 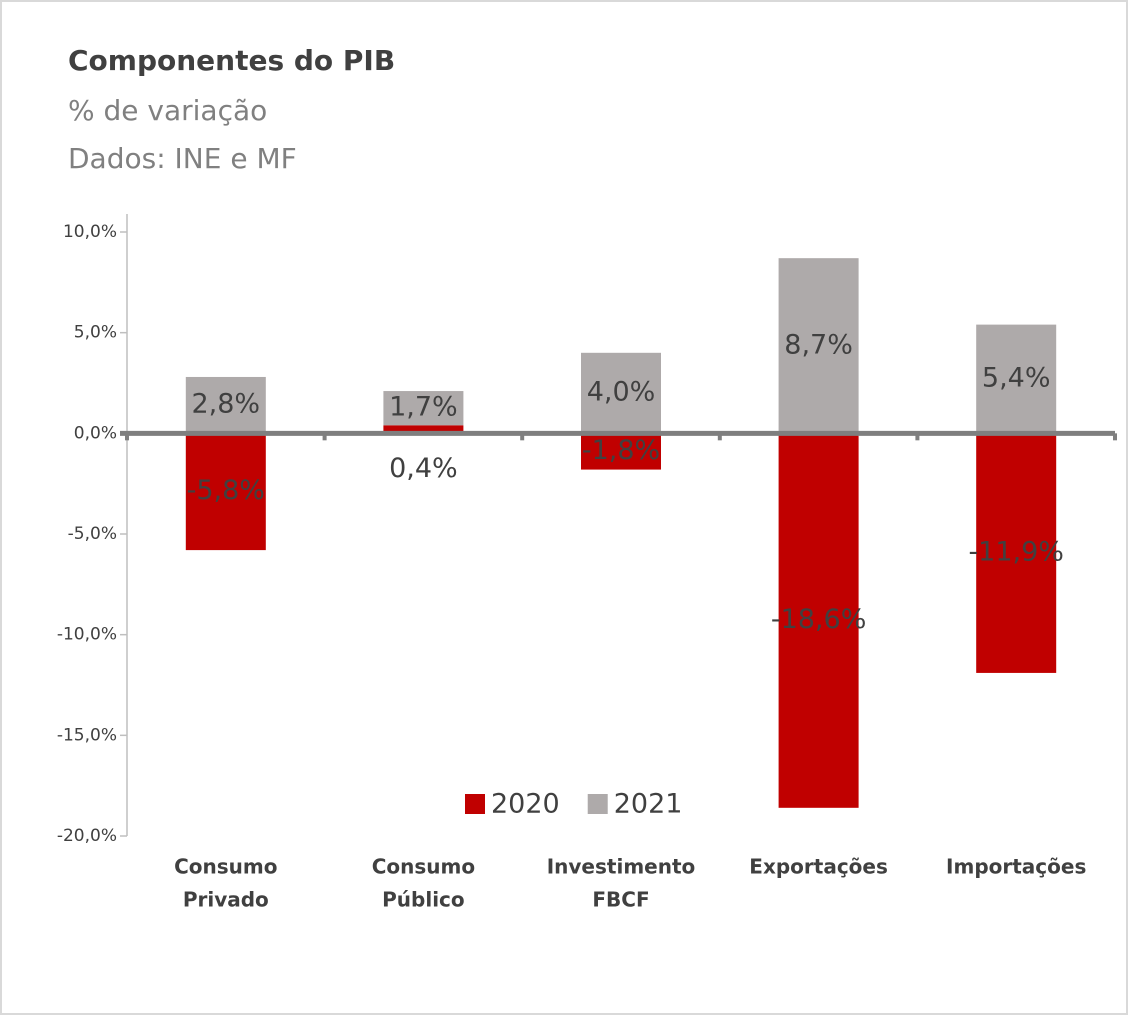 I want to click on data-label: 8,7%, so click(x=818, y=344).